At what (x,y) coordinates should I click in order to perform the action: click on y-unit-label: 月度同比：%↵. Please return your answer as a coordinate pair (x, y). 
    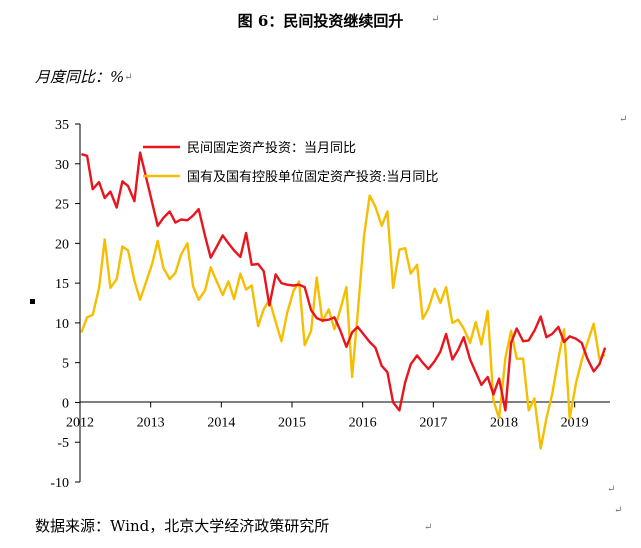
    Looking at the image, I should click on (84, 76).